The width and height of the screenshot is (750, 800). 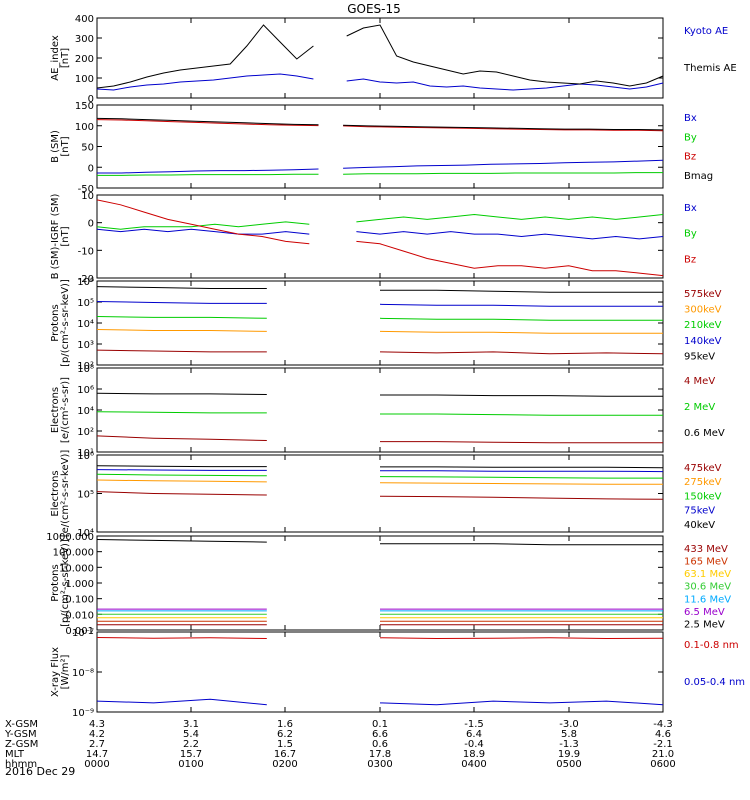 I want to click on legend-label: 40keV, so click(x=699, y=525).